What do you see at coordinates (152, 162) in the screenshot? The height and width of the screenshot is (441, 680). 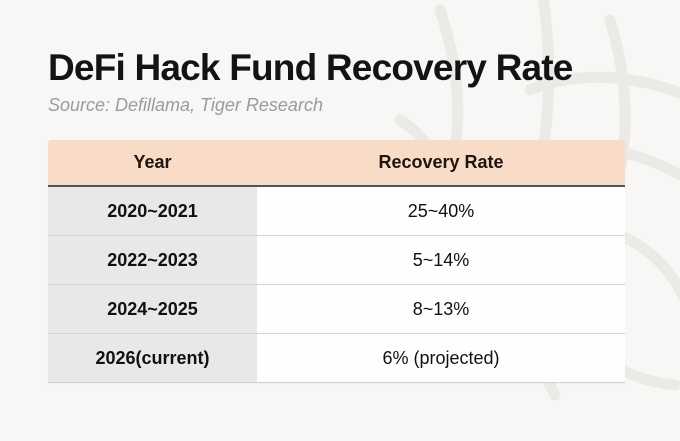 I see `column-header-year: Year` at bounding box center [152, 162].